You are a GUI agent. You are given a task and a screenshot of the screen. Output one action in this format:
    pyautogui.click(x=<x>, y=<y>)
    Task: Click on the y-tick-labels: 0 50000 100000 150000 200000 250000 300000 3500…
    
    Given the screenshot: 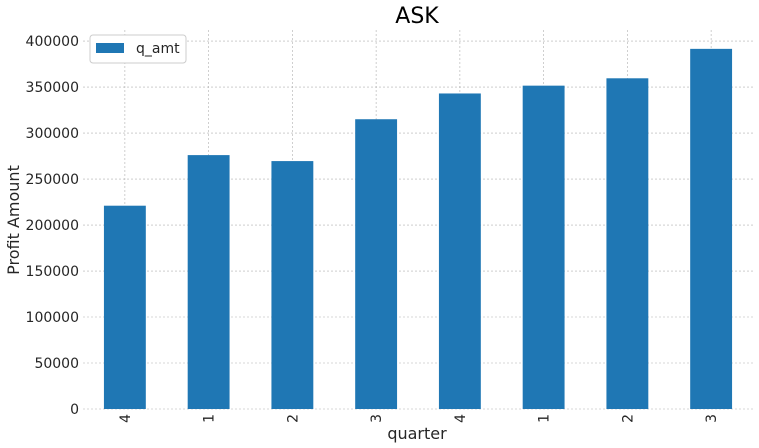 What is the action you would take?
    pyautogui.click(x=52, y=226)
    